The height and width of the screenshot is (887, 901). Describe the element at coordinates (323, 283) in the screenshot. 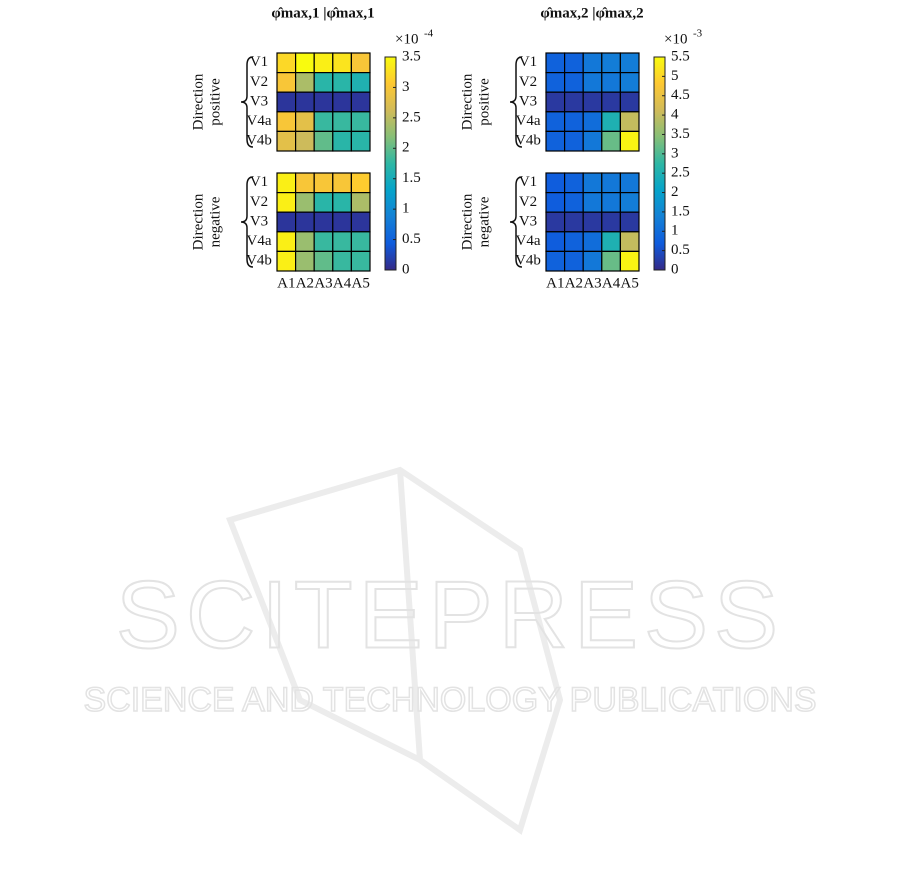

I see `column-label: A3` at that location.